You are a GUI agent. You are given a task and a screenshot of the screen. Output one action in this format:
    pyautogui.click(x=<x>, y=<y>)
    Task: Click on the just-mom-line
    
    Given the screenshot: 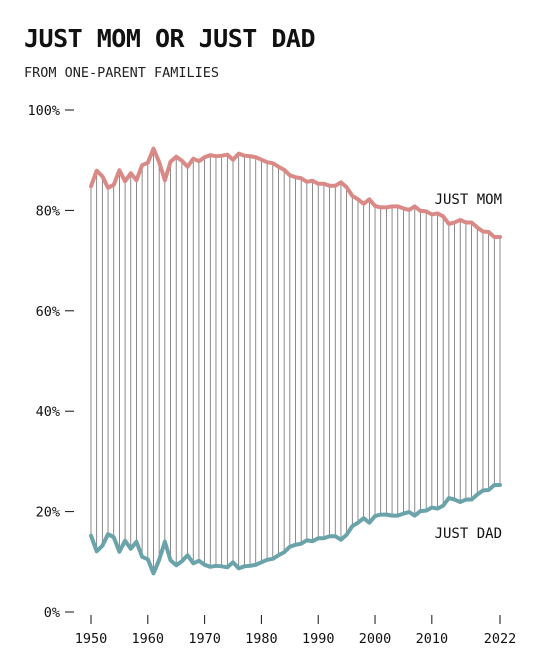 What is the action you would take?
    pyautogui.click(x=295, y=193)
    